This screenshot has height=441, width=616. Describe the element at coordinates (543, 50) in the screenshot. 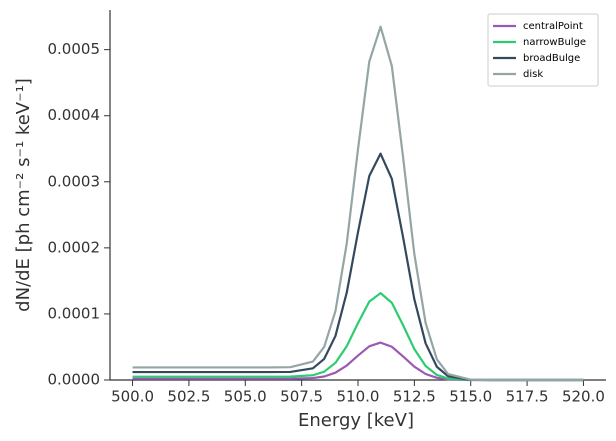

I see `legend-box` at that location.